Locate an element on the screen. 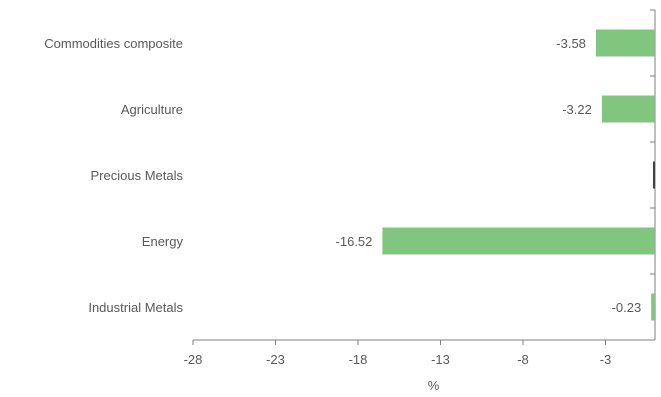 Image resolution: width=661 pixels, height=397 pixels. data-label: -3.58 is located at coordinates (571, 43).